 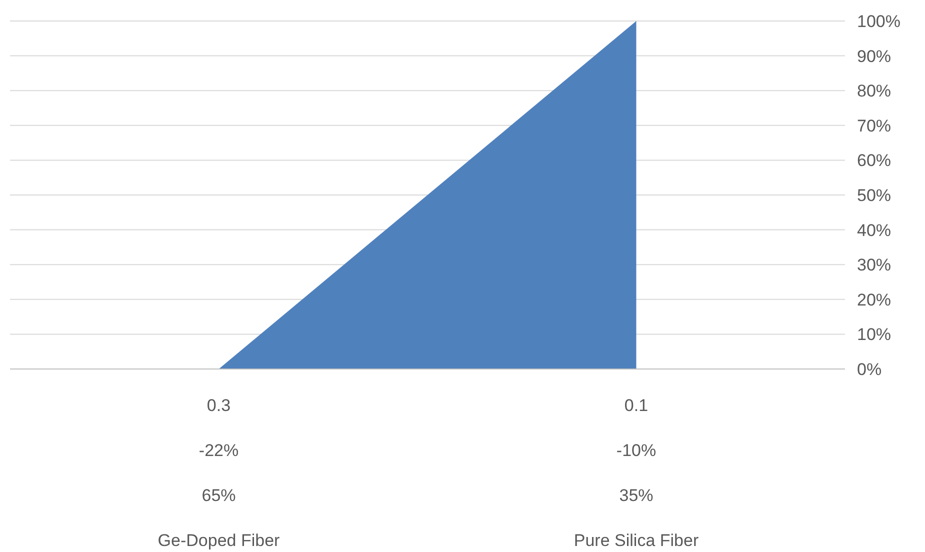 I want to click on y-tick-label: 40%, so click(x=874, y=230).